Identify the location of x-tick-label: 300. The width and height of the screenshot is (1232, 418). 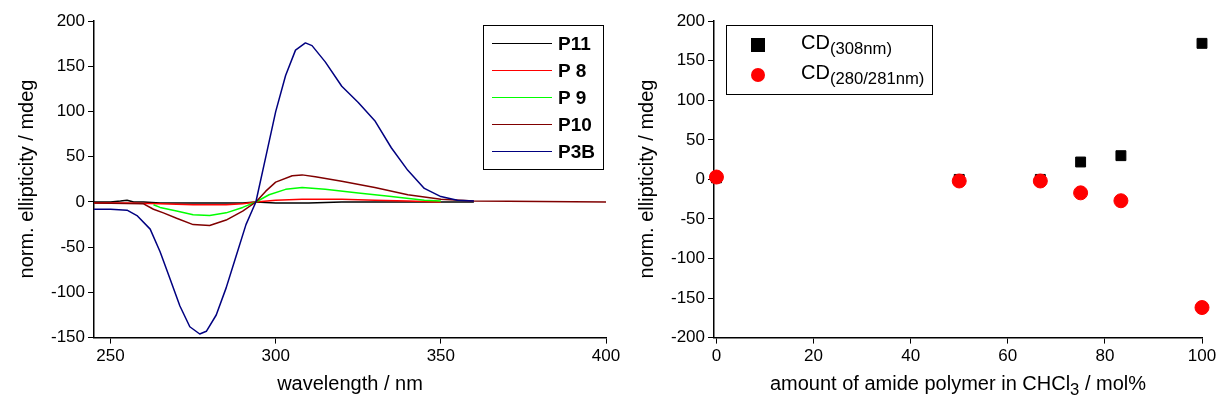
(275, 356).